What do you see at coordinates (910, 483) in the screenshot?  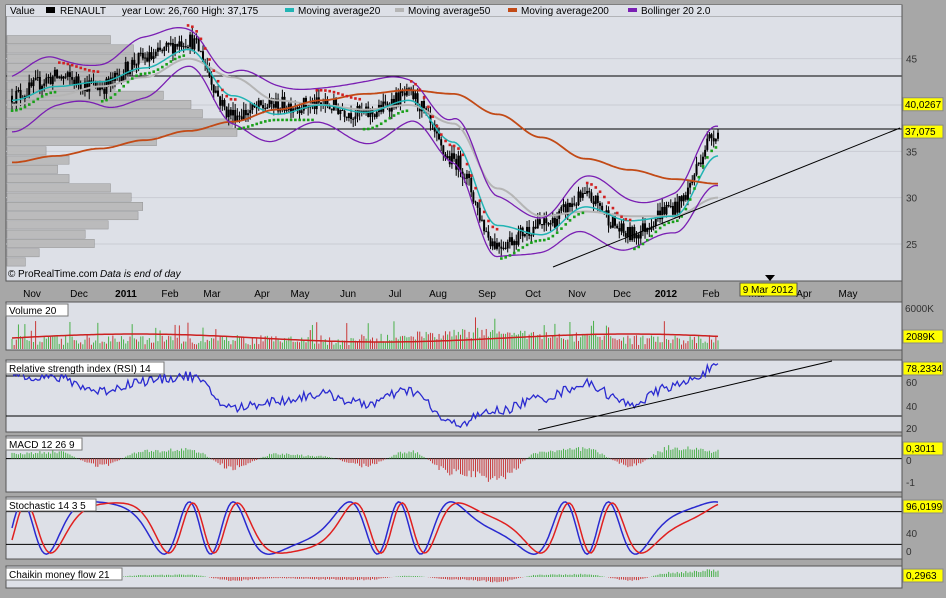 I see `macd-tick-minus1: -1` at bounding box center [910, 483].